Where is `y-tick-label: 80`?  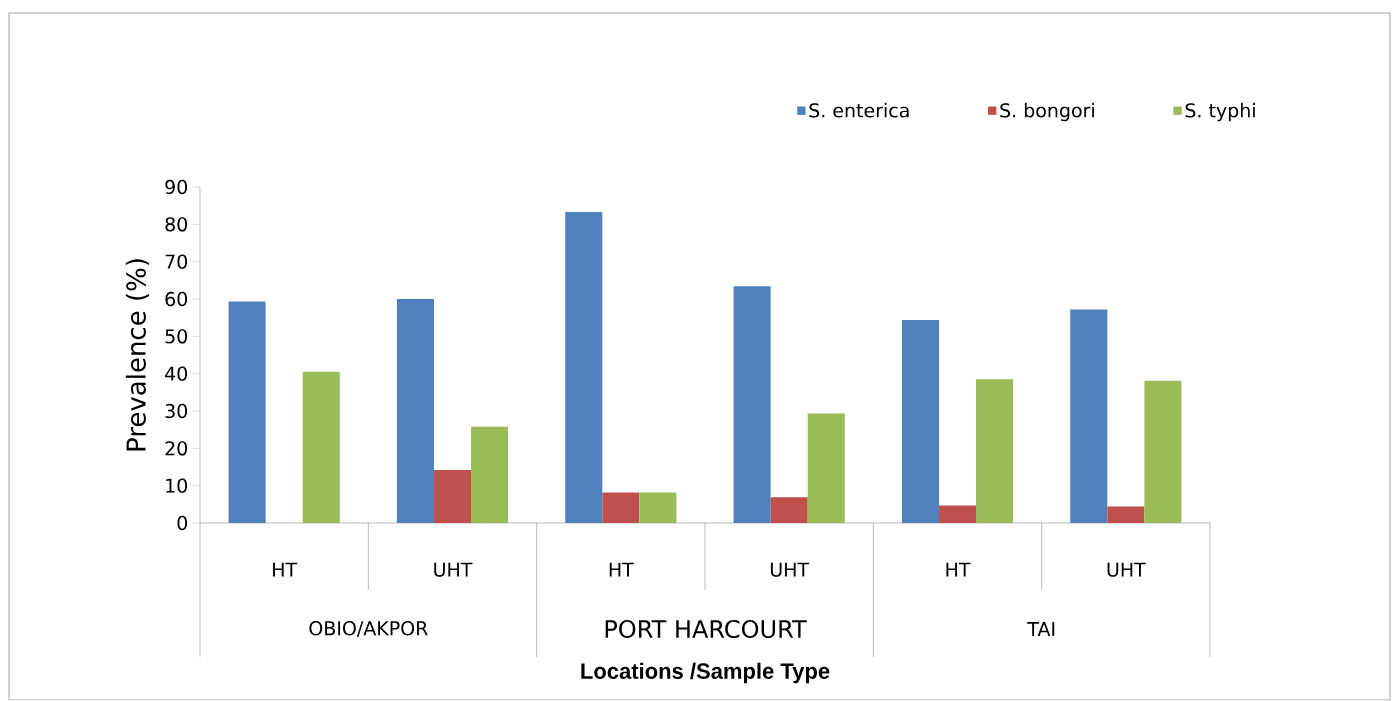 y-tick-label: 80 is located at coordinates (176, 224).